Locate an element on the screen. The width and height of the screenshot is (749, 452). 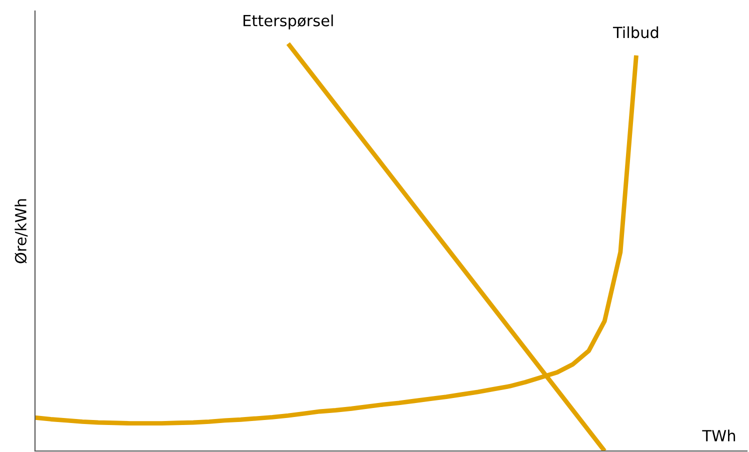
series-label: Tilbud is located at coordinates (635, 32).